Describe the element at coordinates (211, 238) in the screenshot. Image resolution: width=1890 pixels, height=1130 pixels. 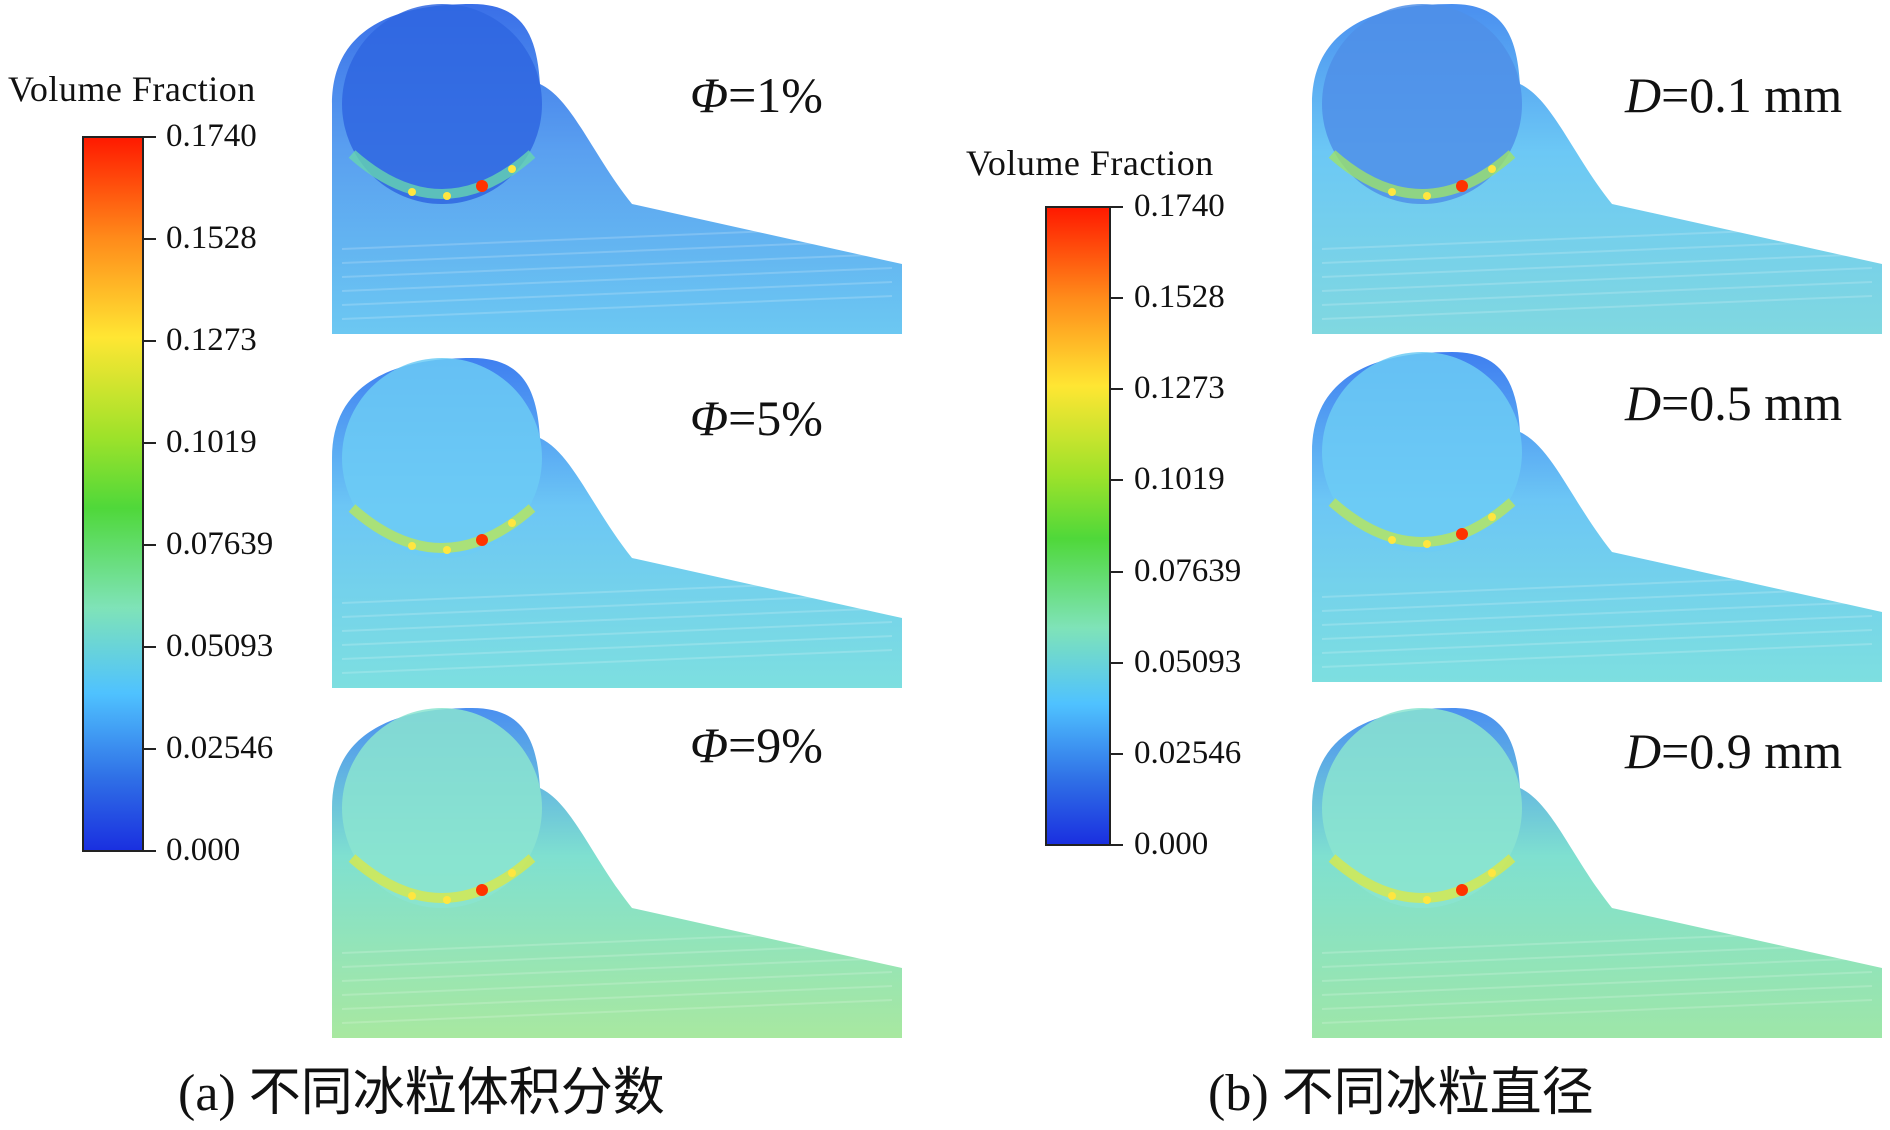
I see `colorbar-a-tick-label: 0.1528` at that location.